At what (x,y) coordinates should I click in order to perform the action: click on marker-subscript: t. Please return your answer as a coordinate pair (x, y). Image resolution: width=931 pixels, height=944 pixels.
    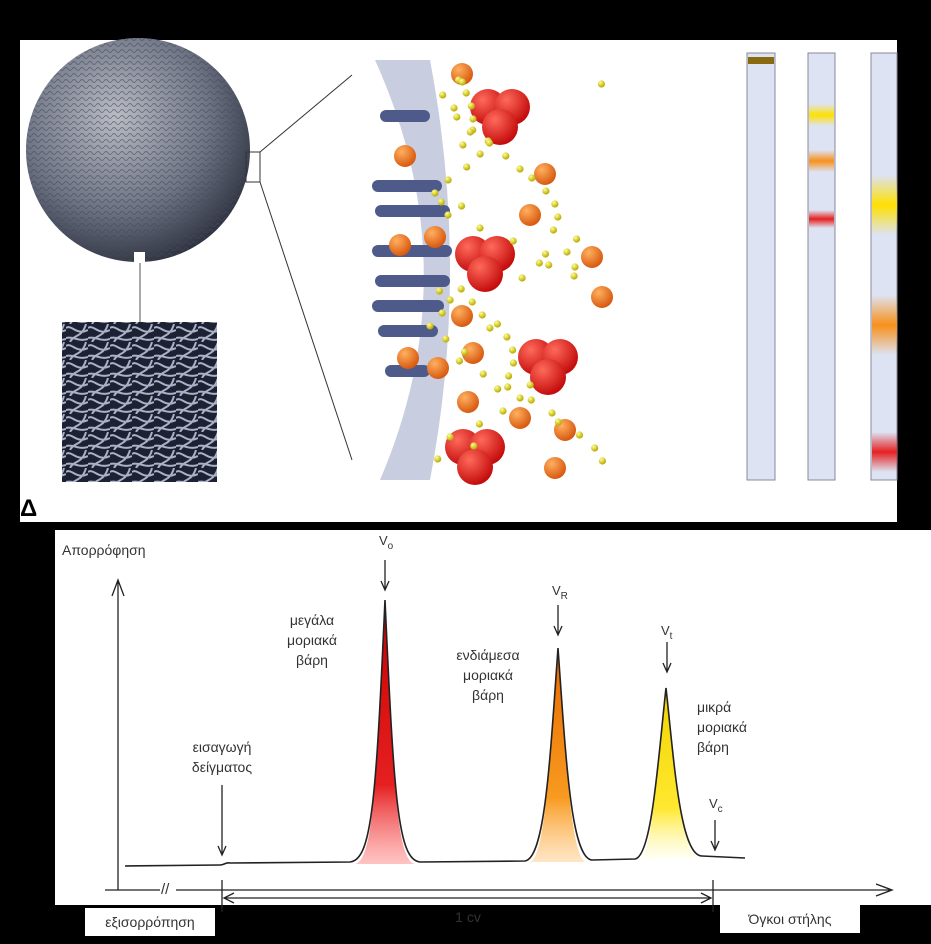
    Looking at the image, I should click on (671, 636).